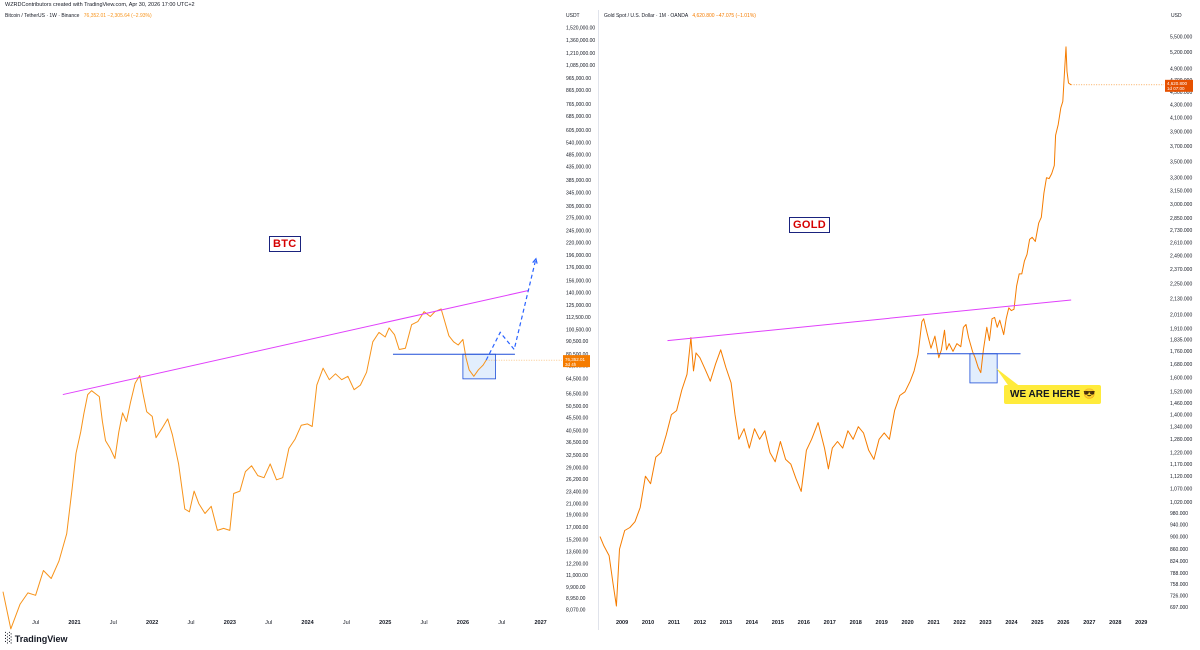 The height and width of the screenshot is (650, 1200). What do you see at coordinates (622, 623) in the screenshot?
I see `gold-x-tick-label: 2009` at bounding box center [622, 623].